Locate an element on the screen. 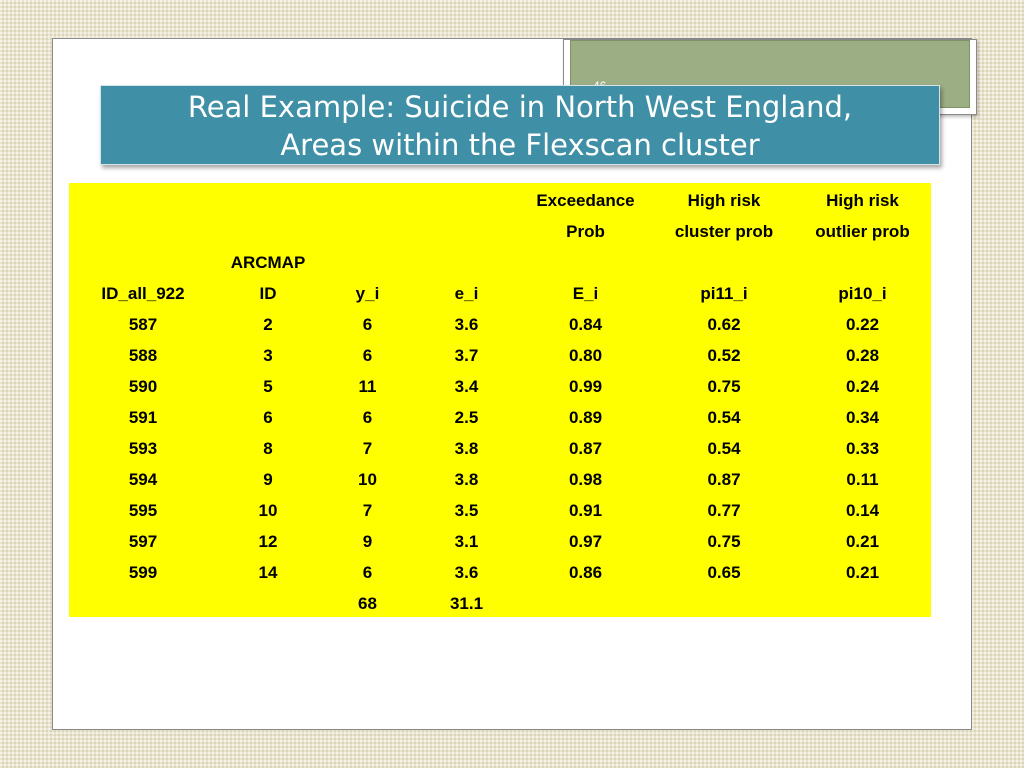 The image size is (1024, 768). table-cell: outlier prob is located at coordinates (862, 231).